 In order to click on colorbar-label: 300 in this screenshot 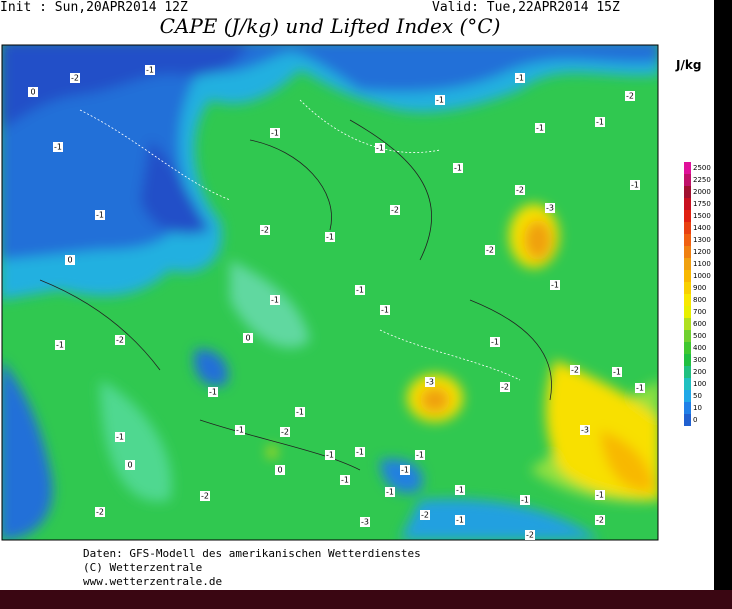, I will do `click(699, 360)`.